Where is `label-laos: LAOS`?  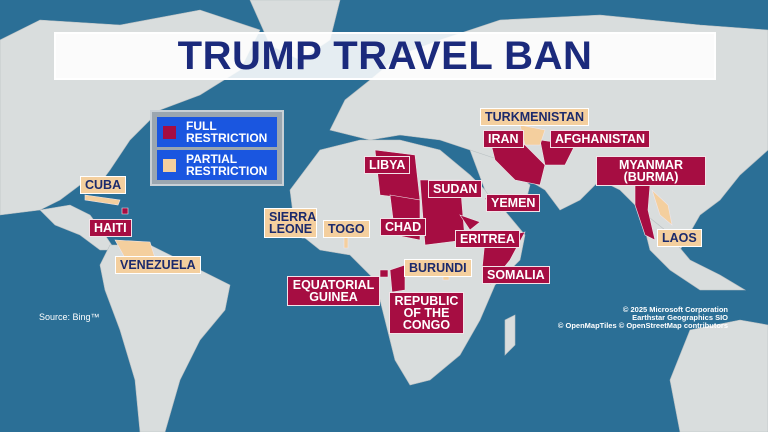
label-laos: LAOS is located at coordinates (679, 238).